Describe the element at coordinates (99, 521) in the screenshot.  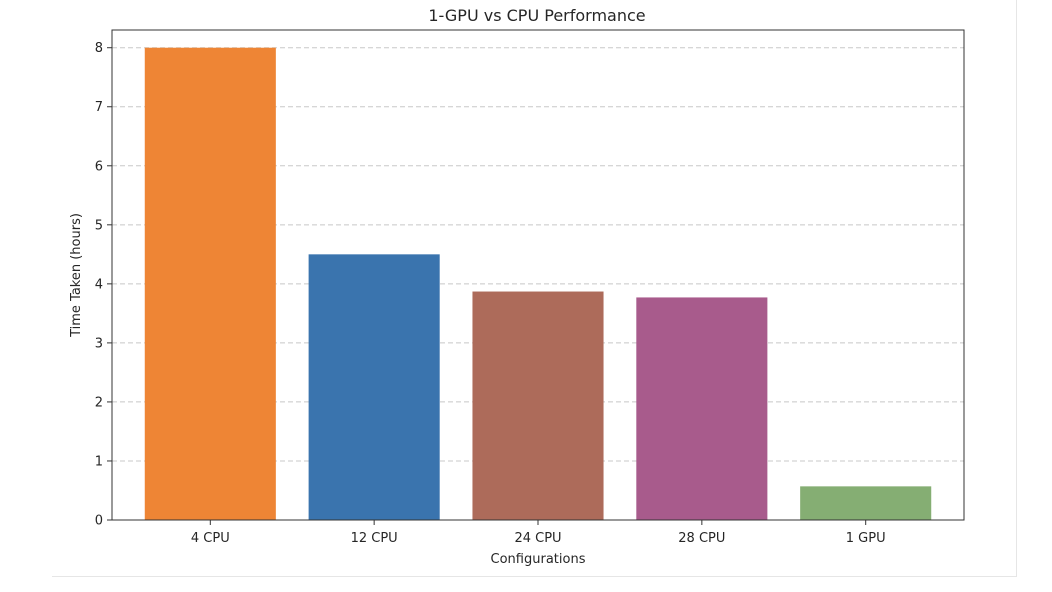
I see `y-tick-label: 0` at that location.